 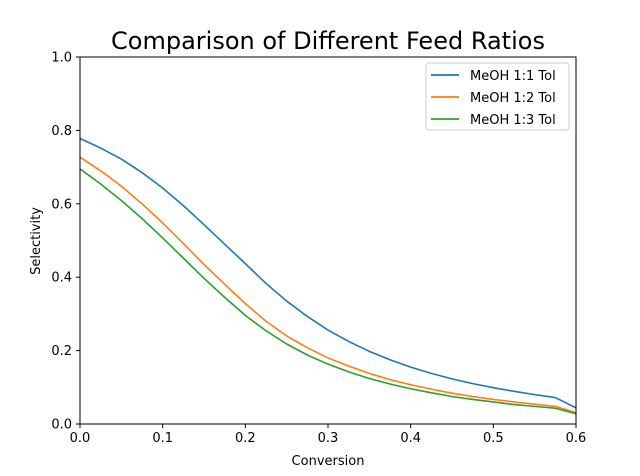 I want to click on x-tick-label: 0.4, so click(x=410, y=438).